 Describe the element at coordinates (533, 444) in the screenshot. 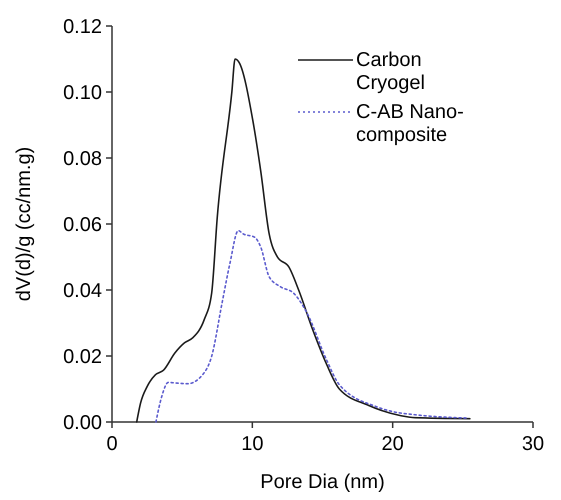

I see `x-tick-label: 30` at that location.